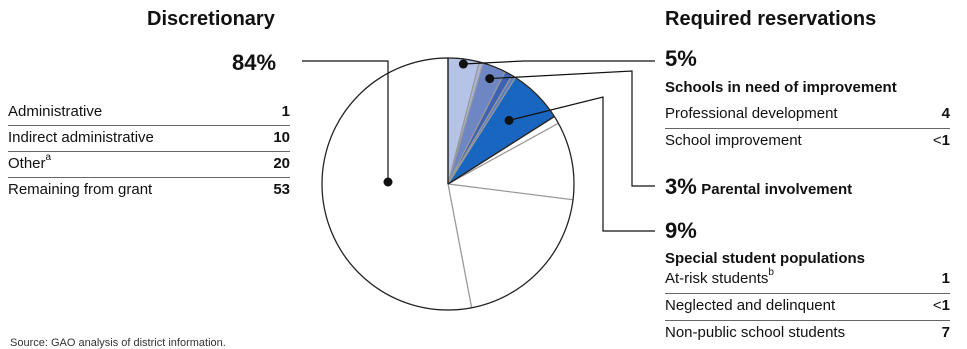  I want to click on discretionary-value-text: 20, so click(281, 163).